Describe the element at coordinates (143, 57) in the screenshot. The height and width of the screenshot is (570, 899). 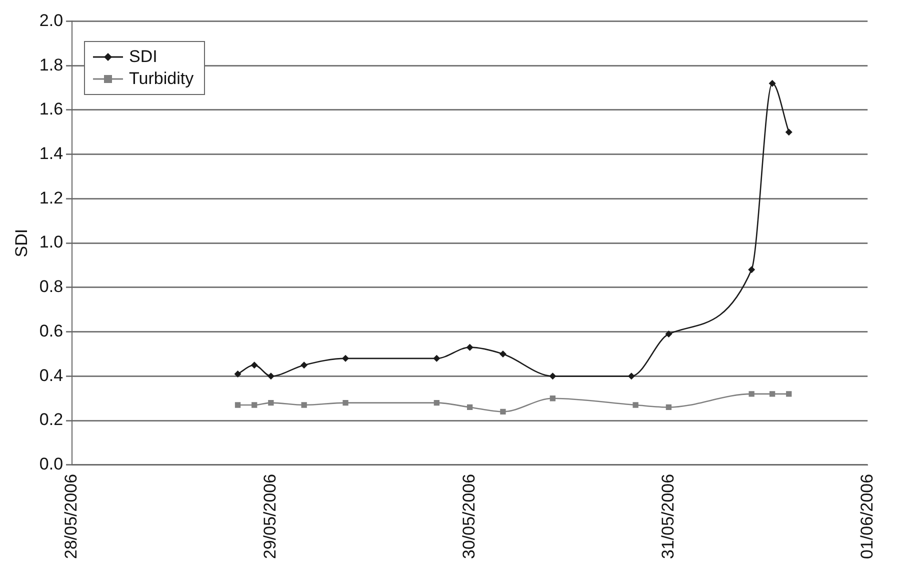
I see `legend-label: SDI` at that location.